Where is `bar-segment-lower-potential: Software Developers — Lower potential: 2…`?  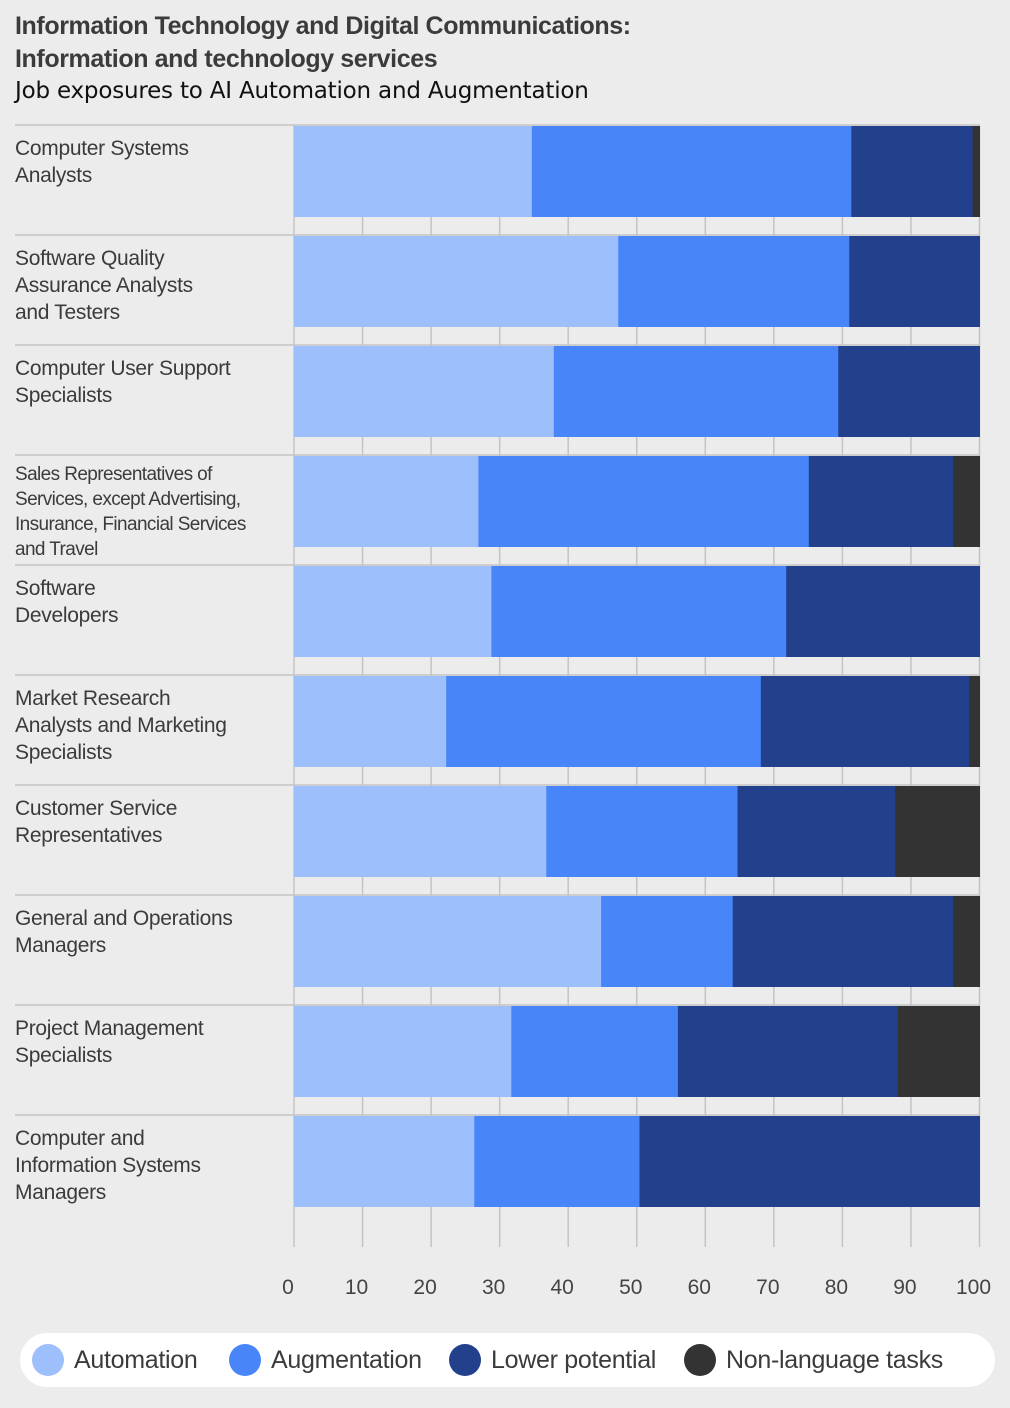 bar-segment-lower-potential: Software Developers — Lower potential: 2… is located at coordinates (883, 611).